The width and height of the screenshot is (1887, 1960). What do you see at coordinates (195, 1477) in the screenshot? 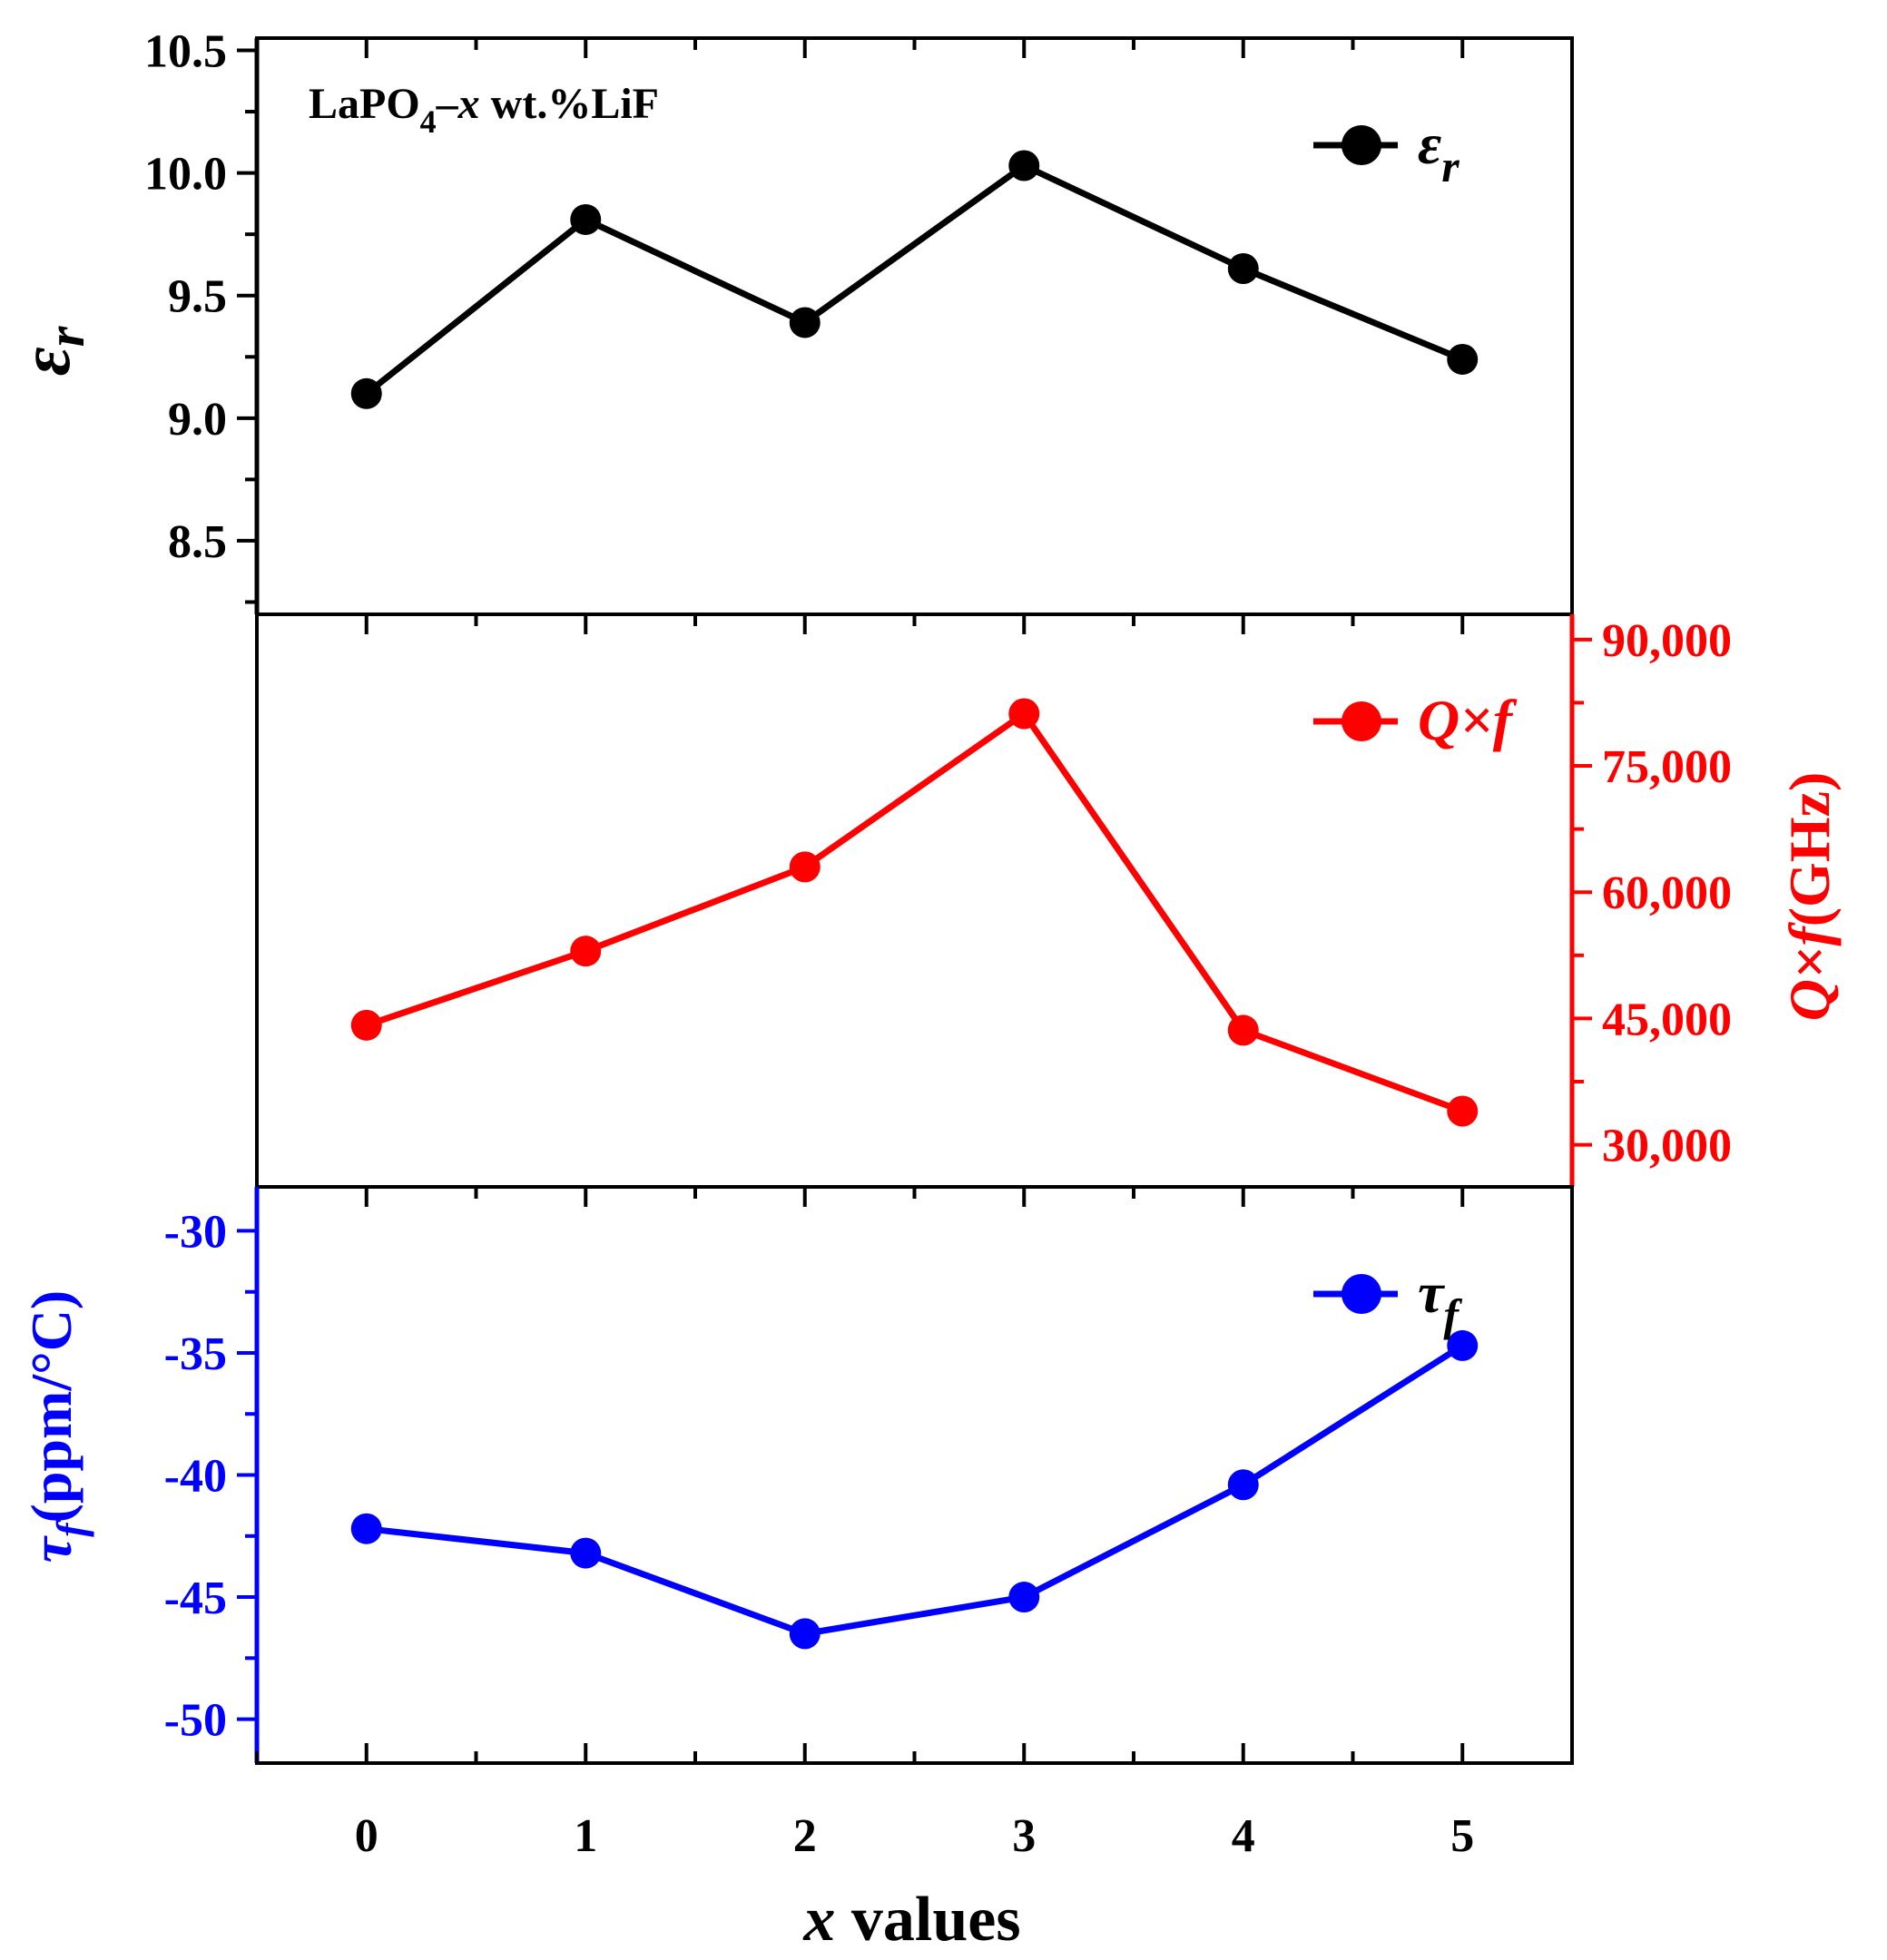
I see `y-tick-label: -40` at bounding box center [195, 1477].